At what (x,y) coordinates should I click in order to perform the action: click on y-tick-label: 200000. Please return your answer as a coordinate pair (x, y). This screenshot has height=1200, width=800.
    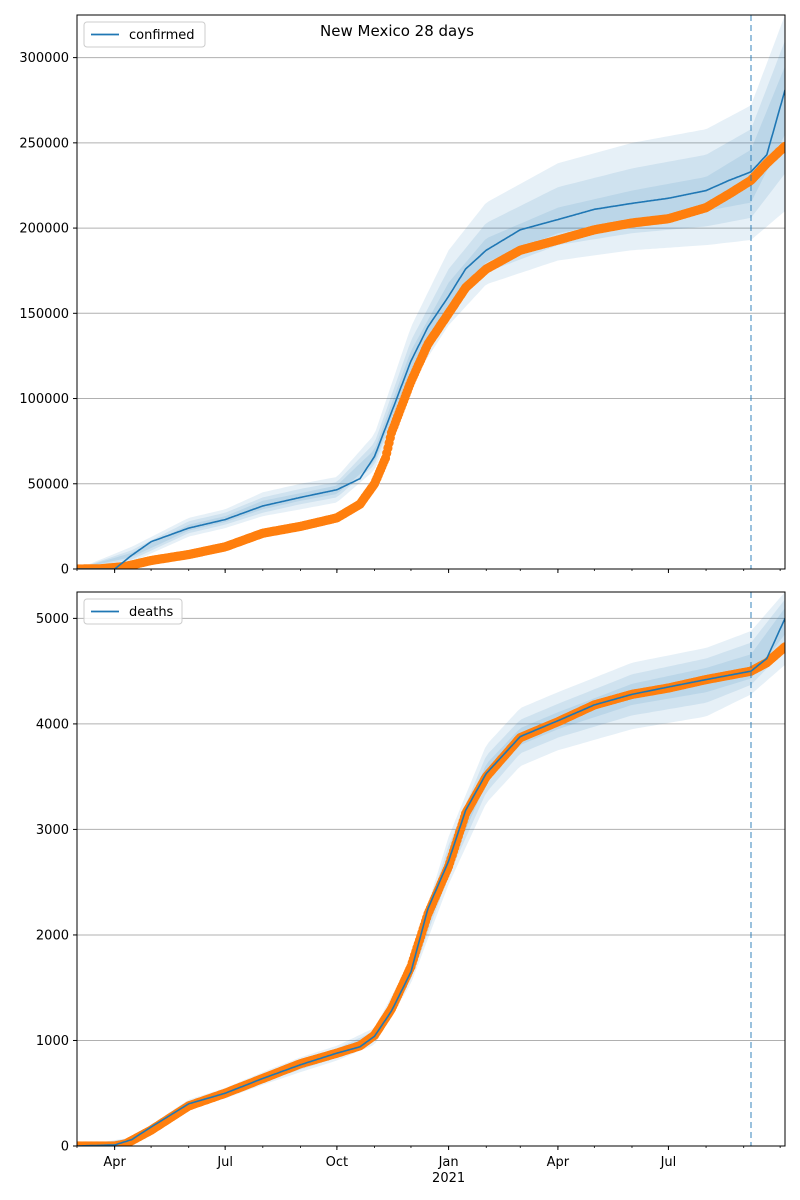
    Looking at the image, I should click on (44, 229).